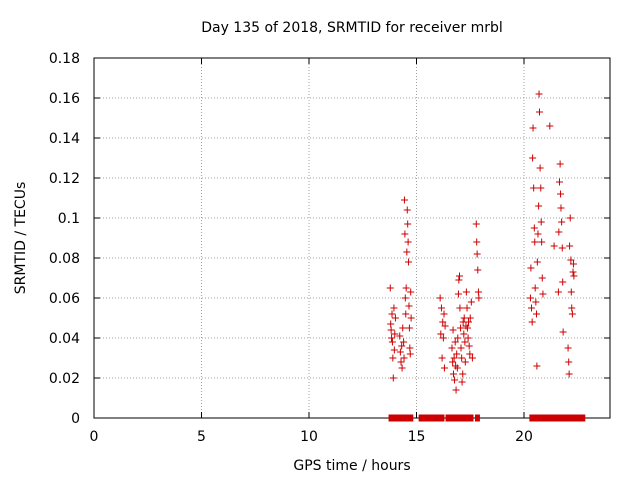 The image size is (640, 480). I want to click on x-axis-label: GPS time / hours, so click(351, 466).